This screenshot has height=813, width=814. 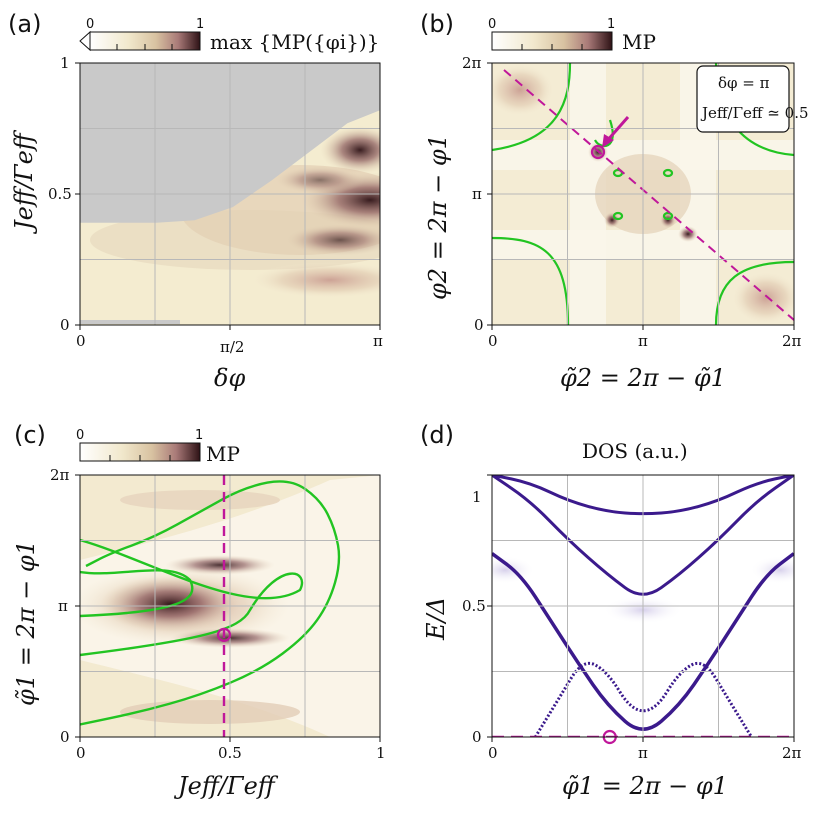 What do you see at coordinates (523, 90) in the screenshot?
I see `hotspot-b-topleft` at bounding box center [523, 90].